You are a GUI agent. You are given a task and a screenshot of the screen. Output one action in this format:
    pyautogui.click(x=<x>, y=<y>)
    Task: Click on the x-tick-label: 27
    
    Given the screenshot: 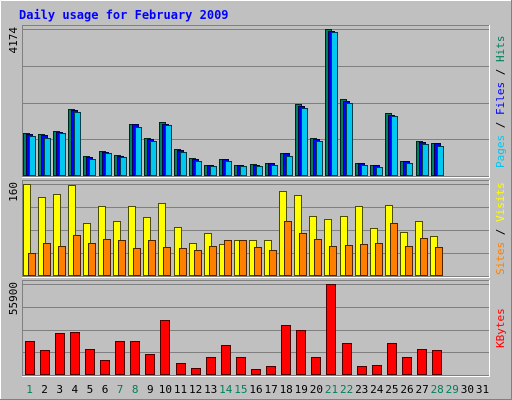 What is the action you would take?
    pyautogui.click(x=421, y=389)
    